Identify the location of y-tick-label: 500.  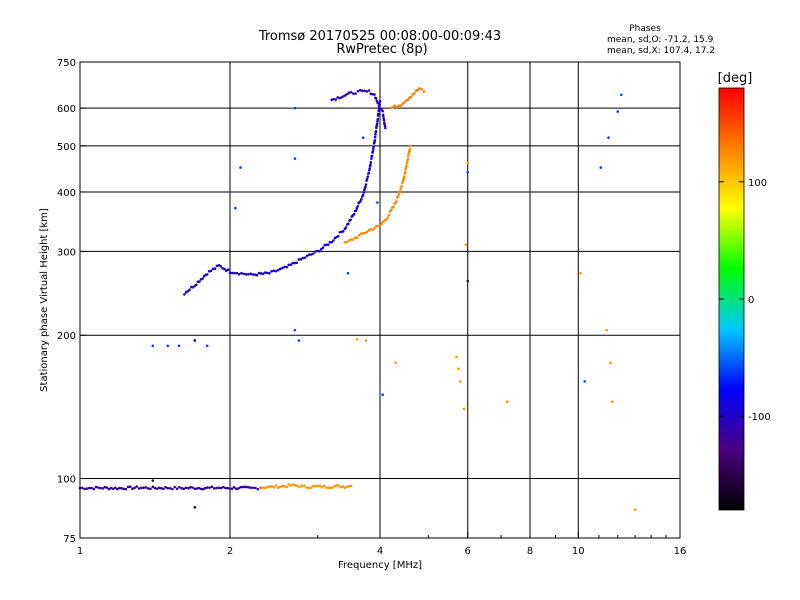
(66, 147).